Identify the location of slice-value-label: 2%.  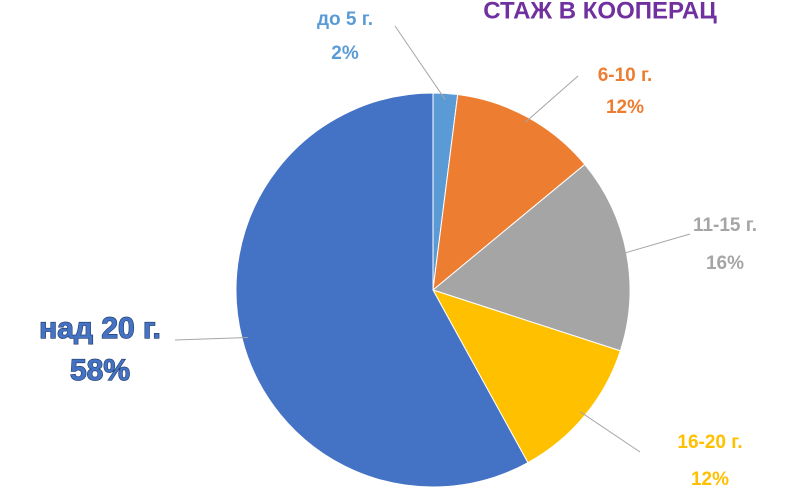
(345, 53).